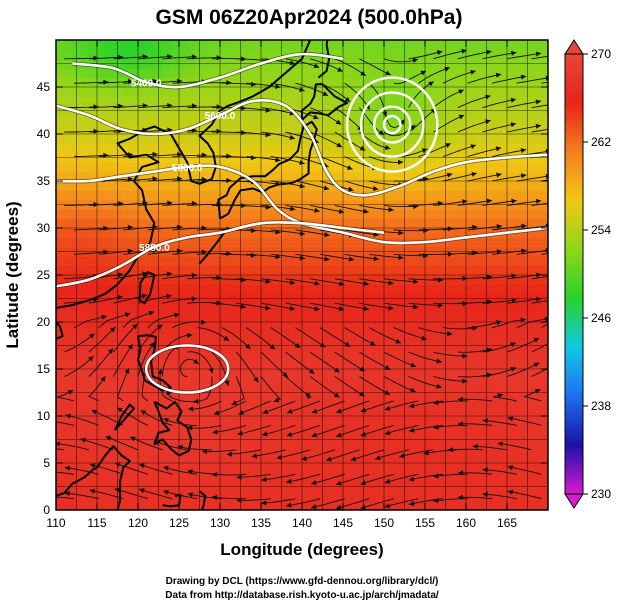  Describe the element at coordinates (343, 523) in the screenshot. I see `x-tick-label: 145` at that location.